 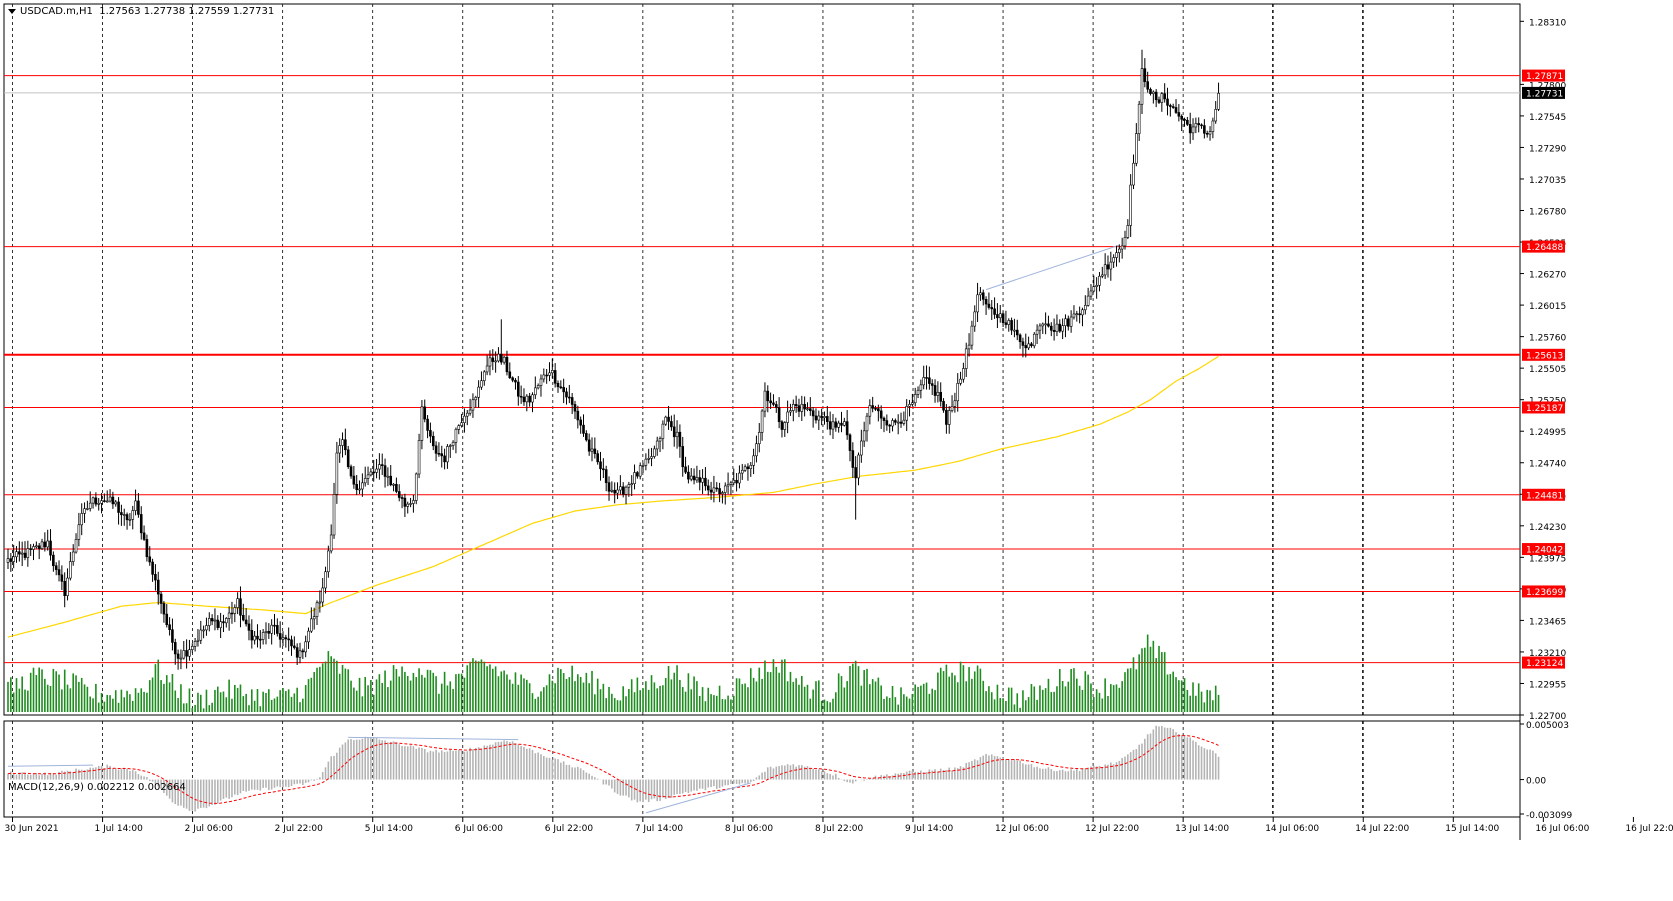 What do you see at coordinates (1543, 549) in the screenshot?
I see `level-tag` at bounding box center [1543, 549].